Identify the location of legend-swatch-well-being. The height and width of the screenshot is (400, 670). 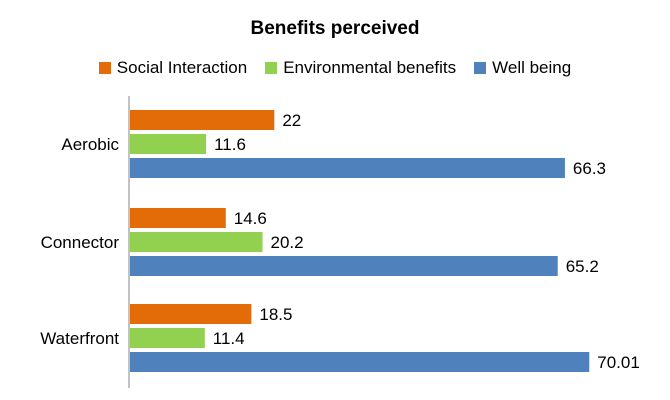
(480, 68).